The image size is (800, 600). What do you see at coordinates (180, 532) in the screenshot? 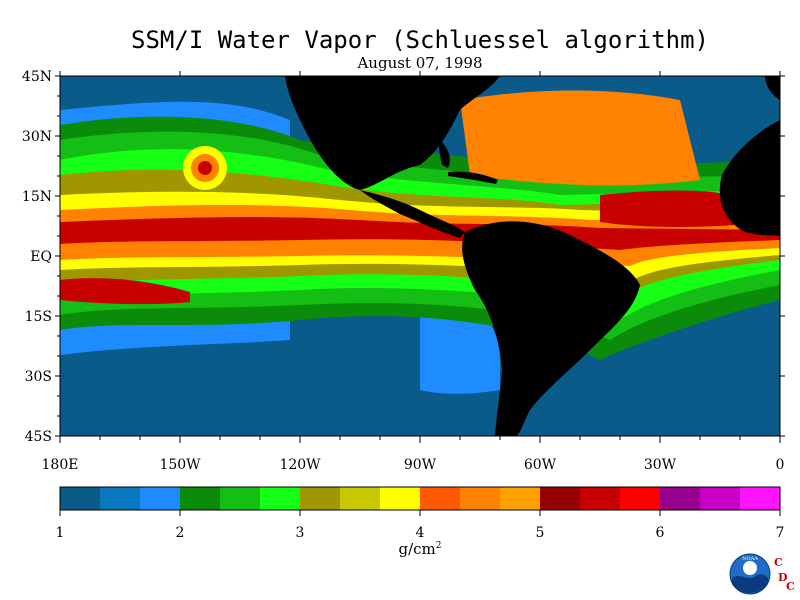
I see `colorbar-tick-label: 2` at bounding box center [180, 532].